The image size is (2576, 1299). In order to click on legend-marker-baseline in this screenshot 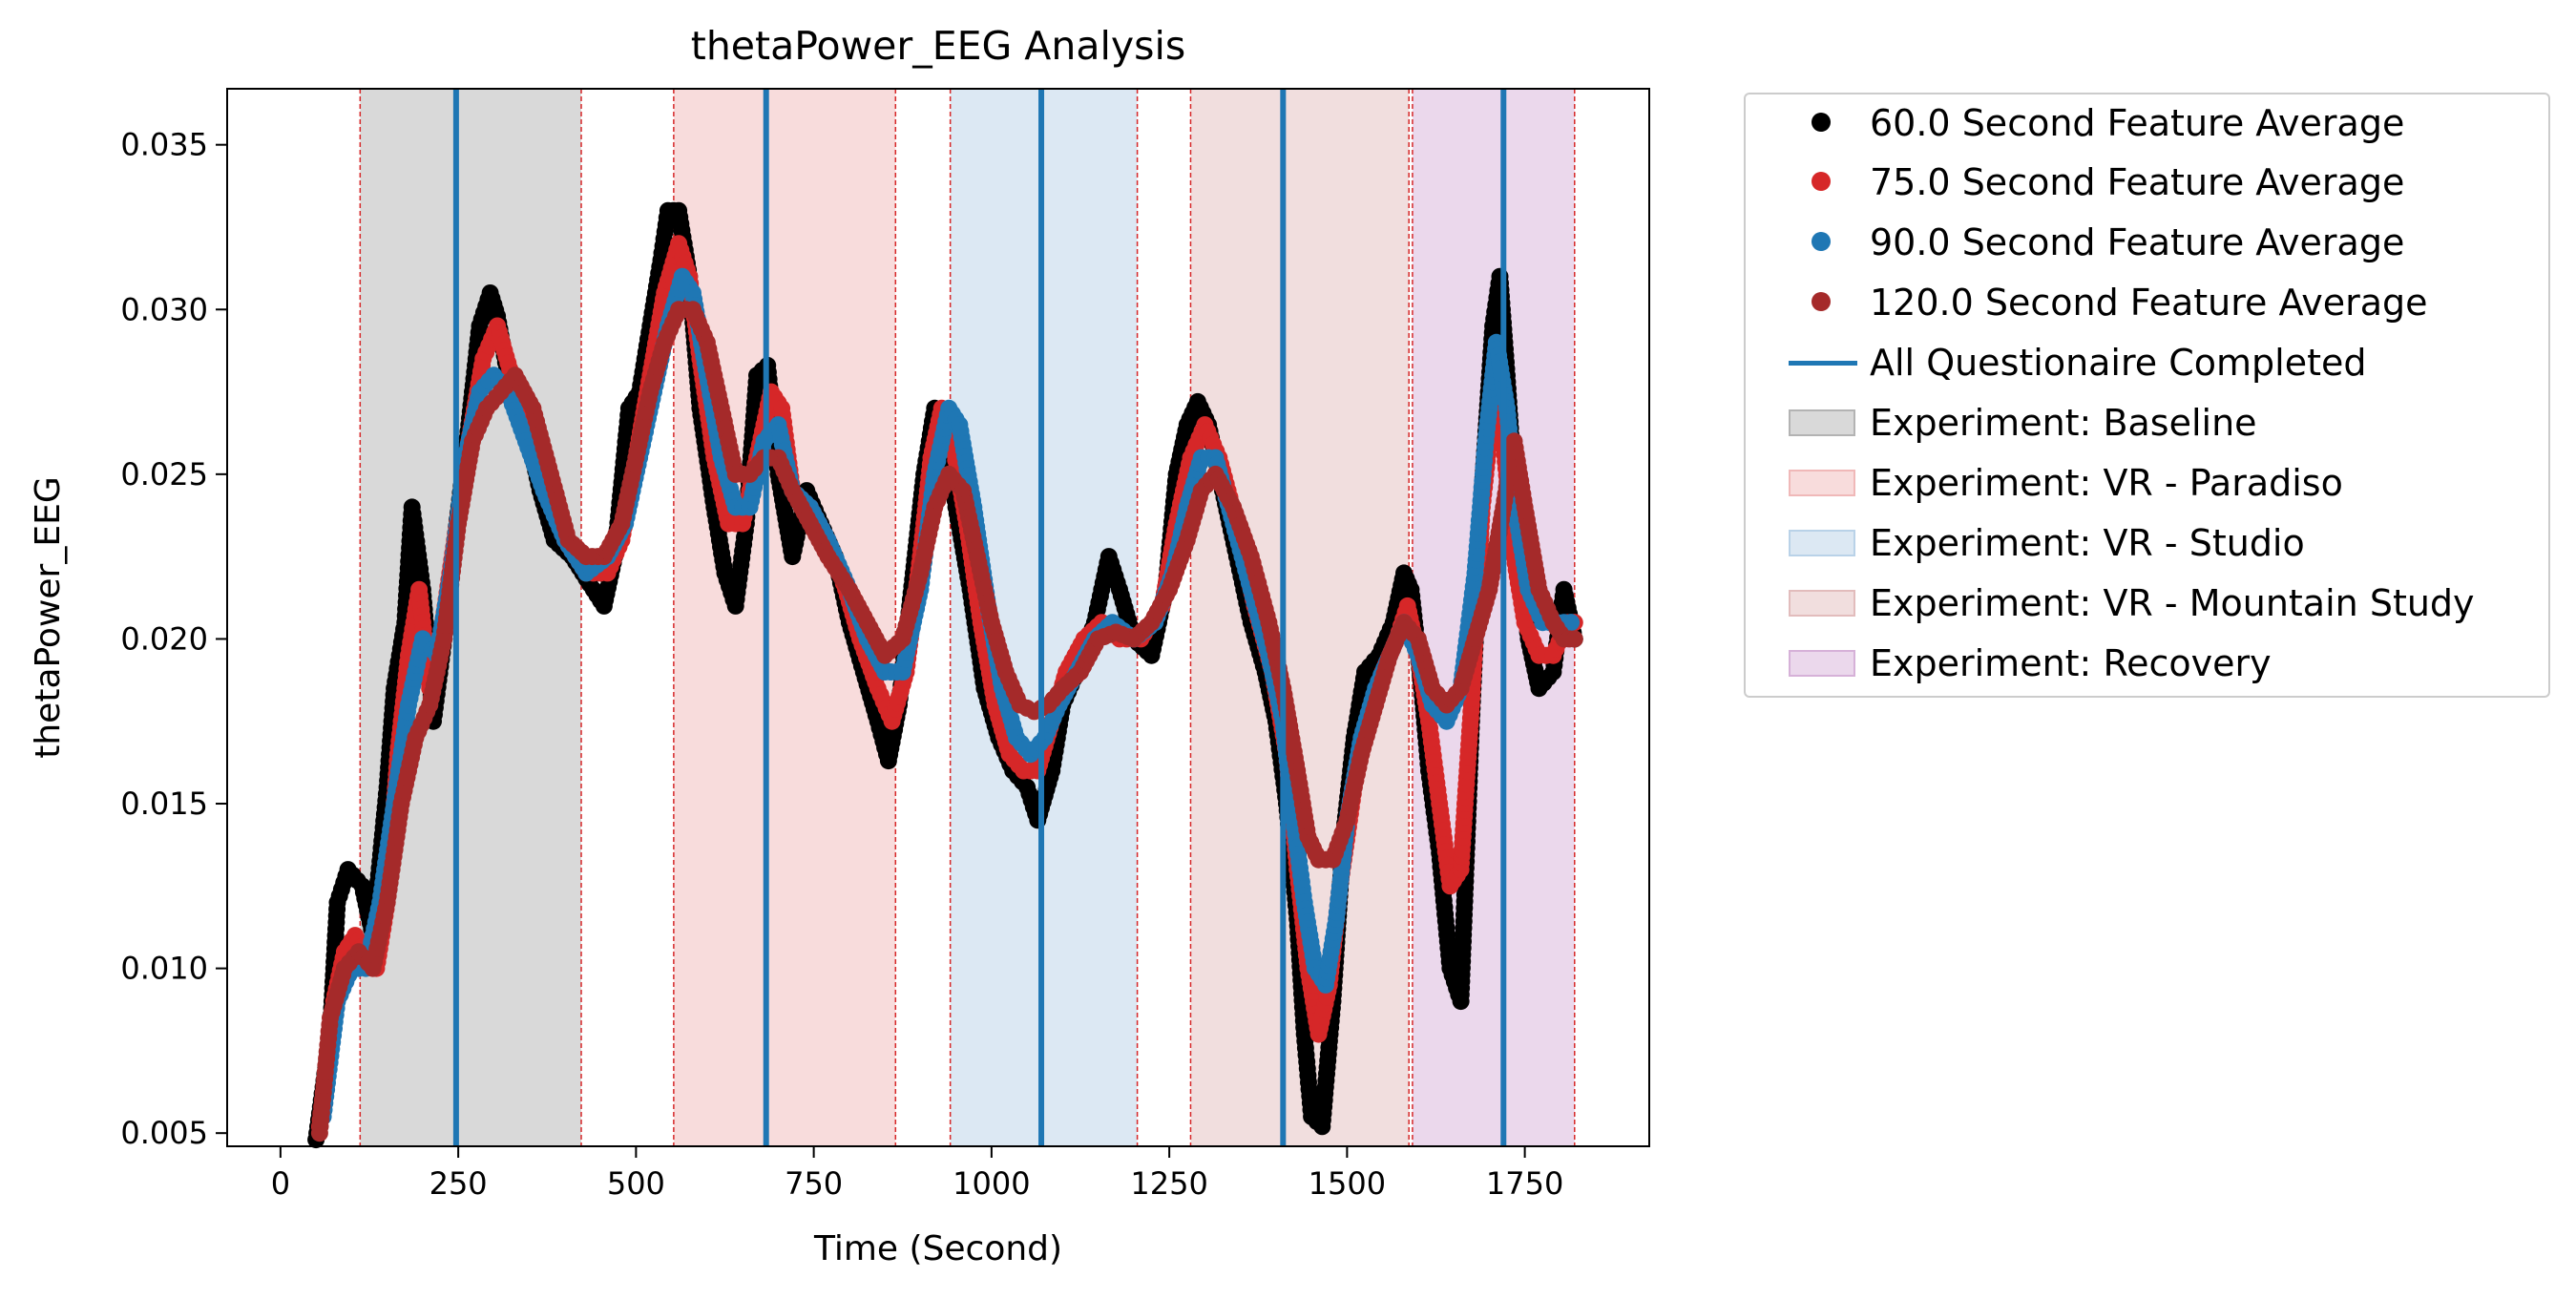, I will do `click(1823, 423)`.